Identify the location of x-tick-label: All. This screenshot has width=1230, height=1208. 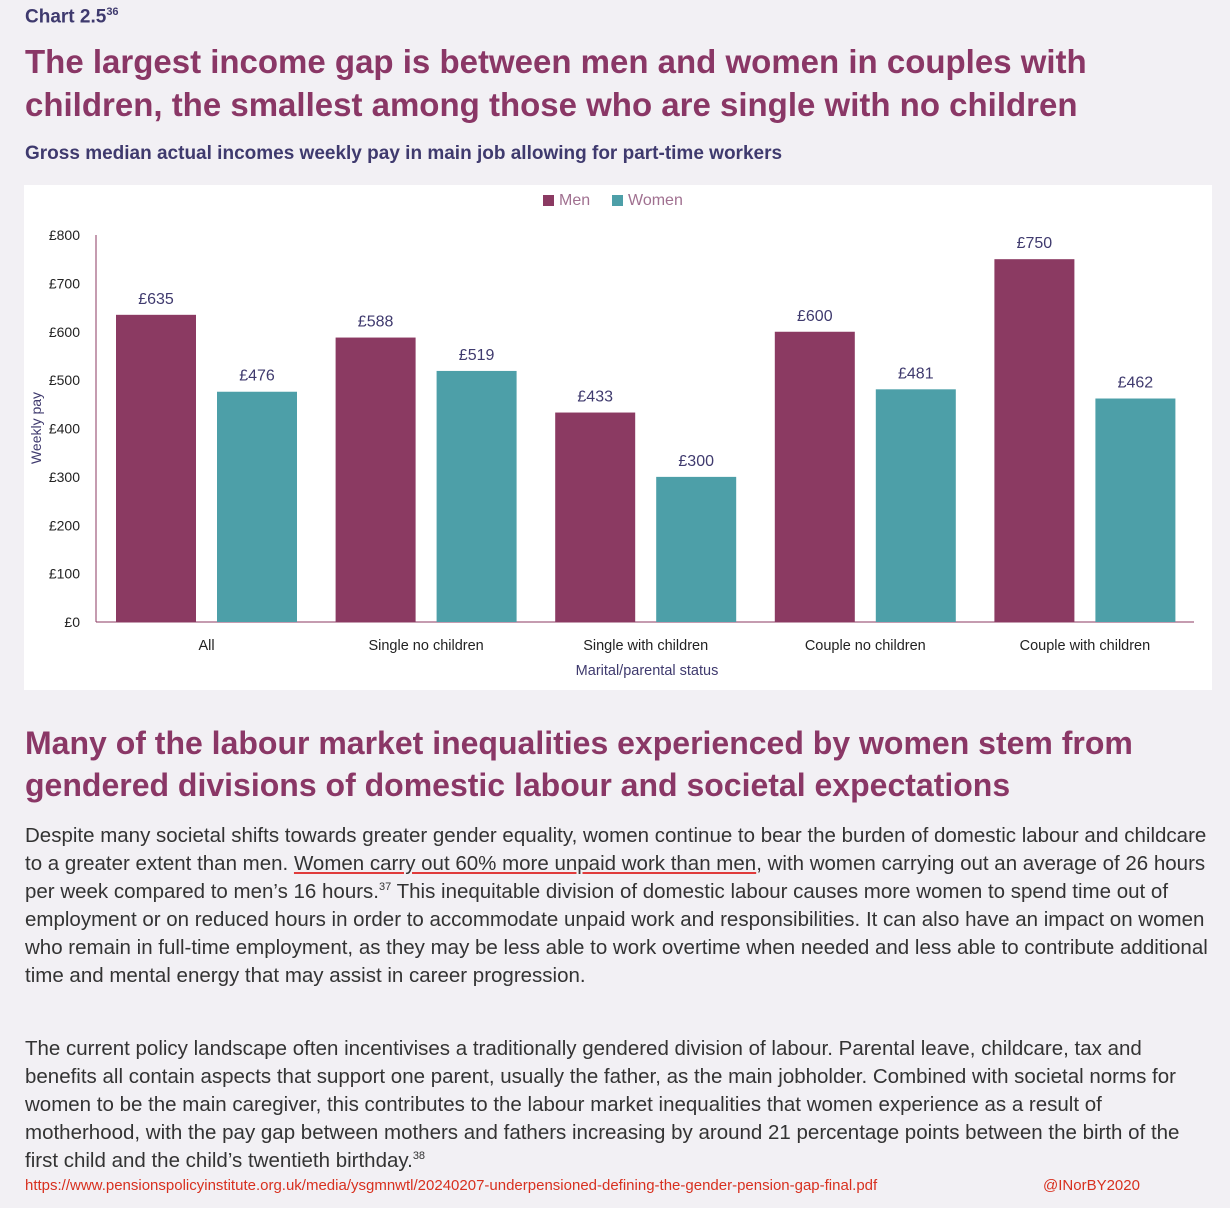
(206, 646).